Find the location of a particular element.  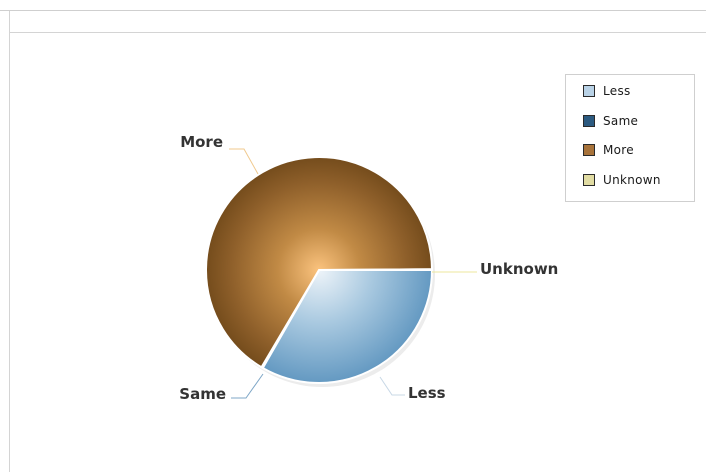

pie-slice-more is located at coordinates (319, 262).